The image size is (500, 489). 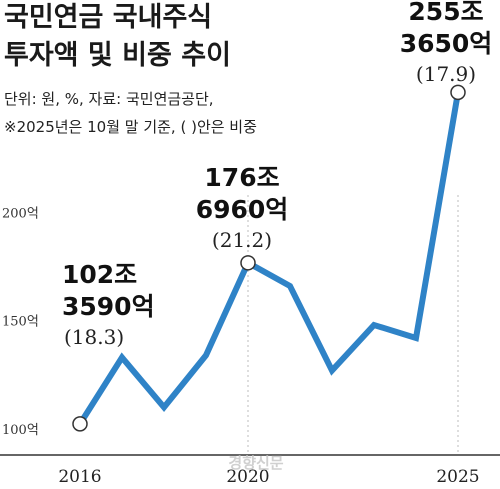 I want to click on annotation-amount: 3590억, so click(x=108, y=306).